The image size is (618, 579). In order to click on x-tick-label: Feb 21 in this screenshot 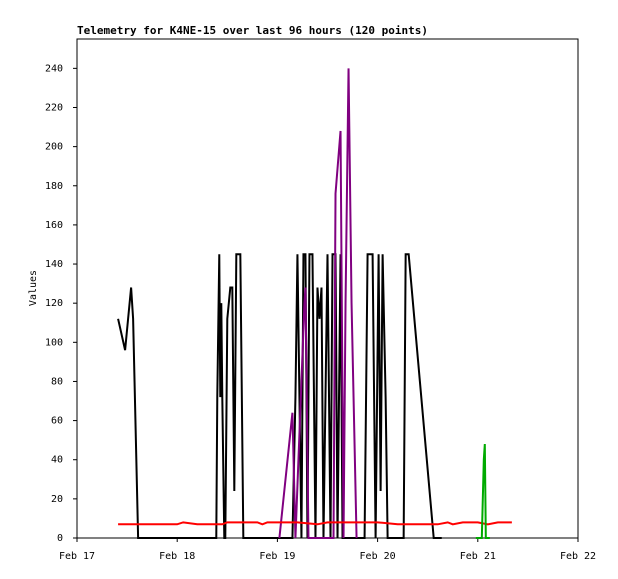, I will do `click(478, 556)`.